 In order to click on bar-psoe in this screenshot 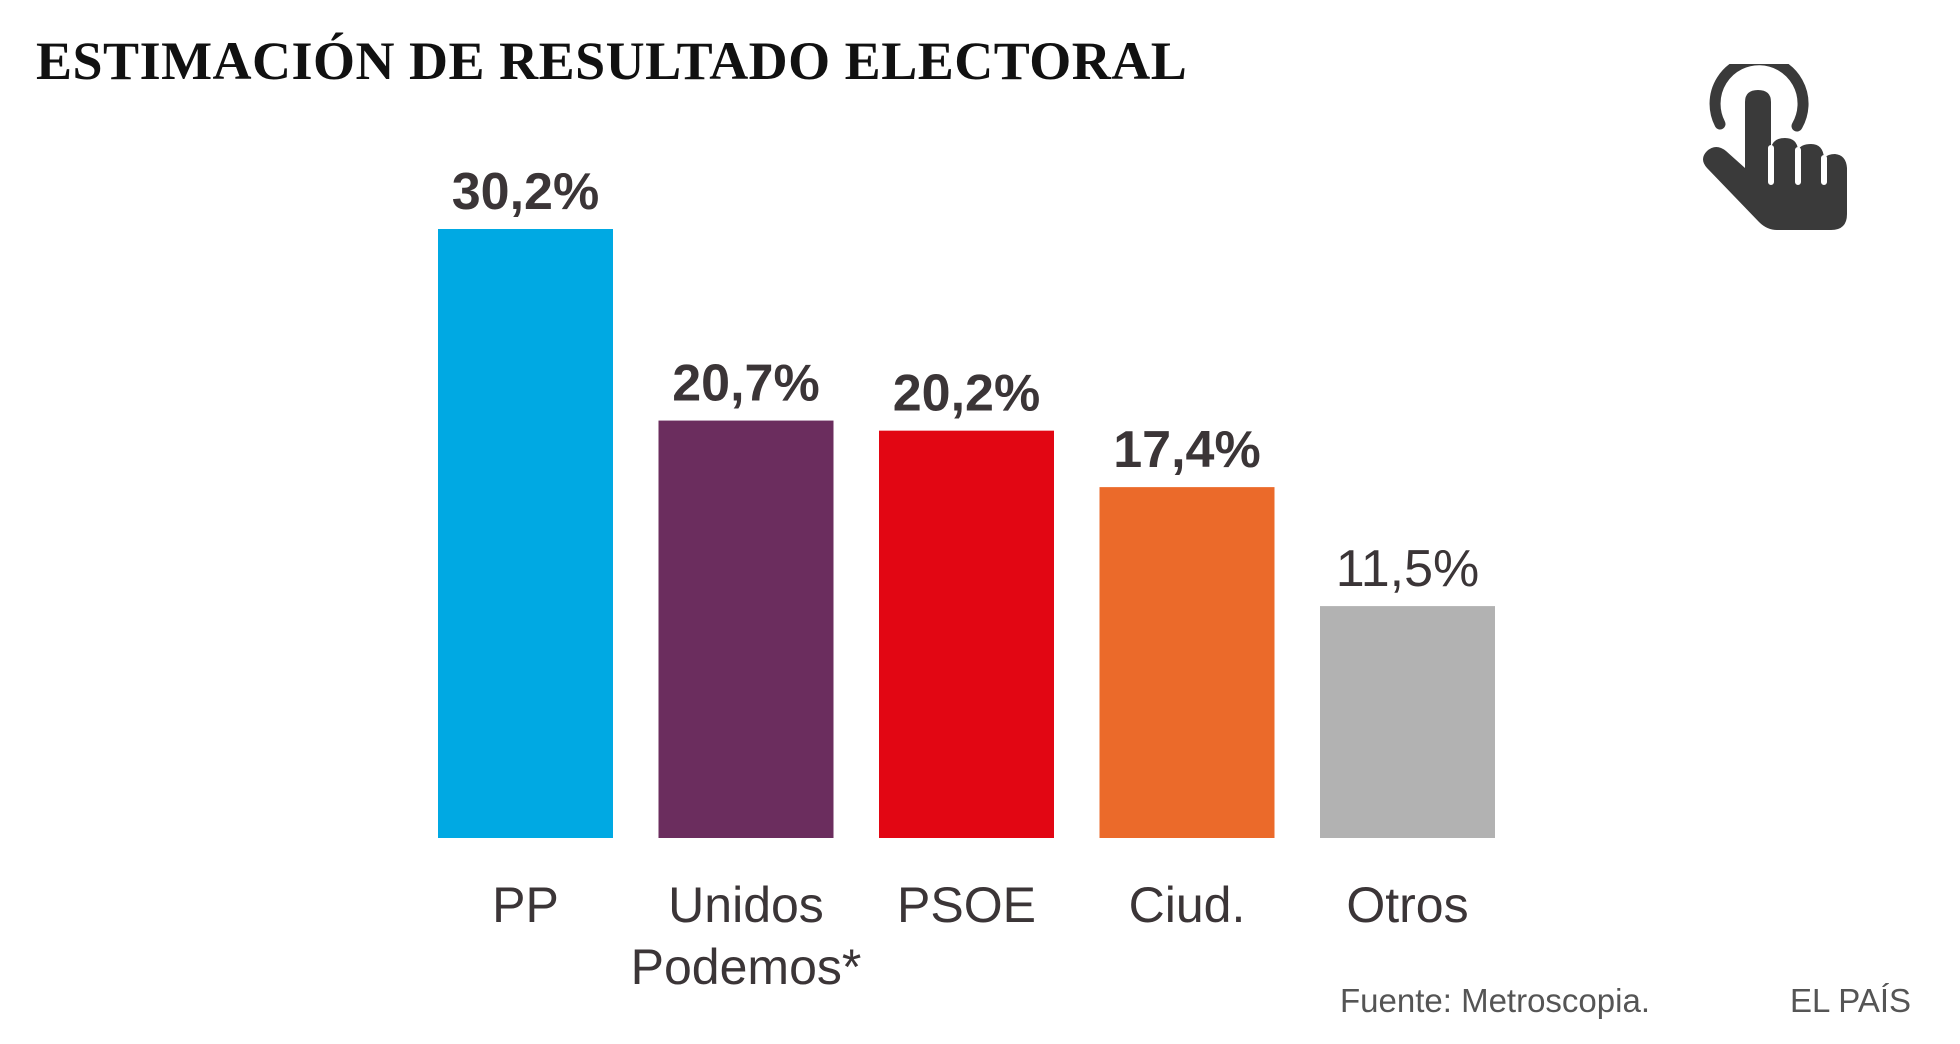, I will do `click(966, 634)`.